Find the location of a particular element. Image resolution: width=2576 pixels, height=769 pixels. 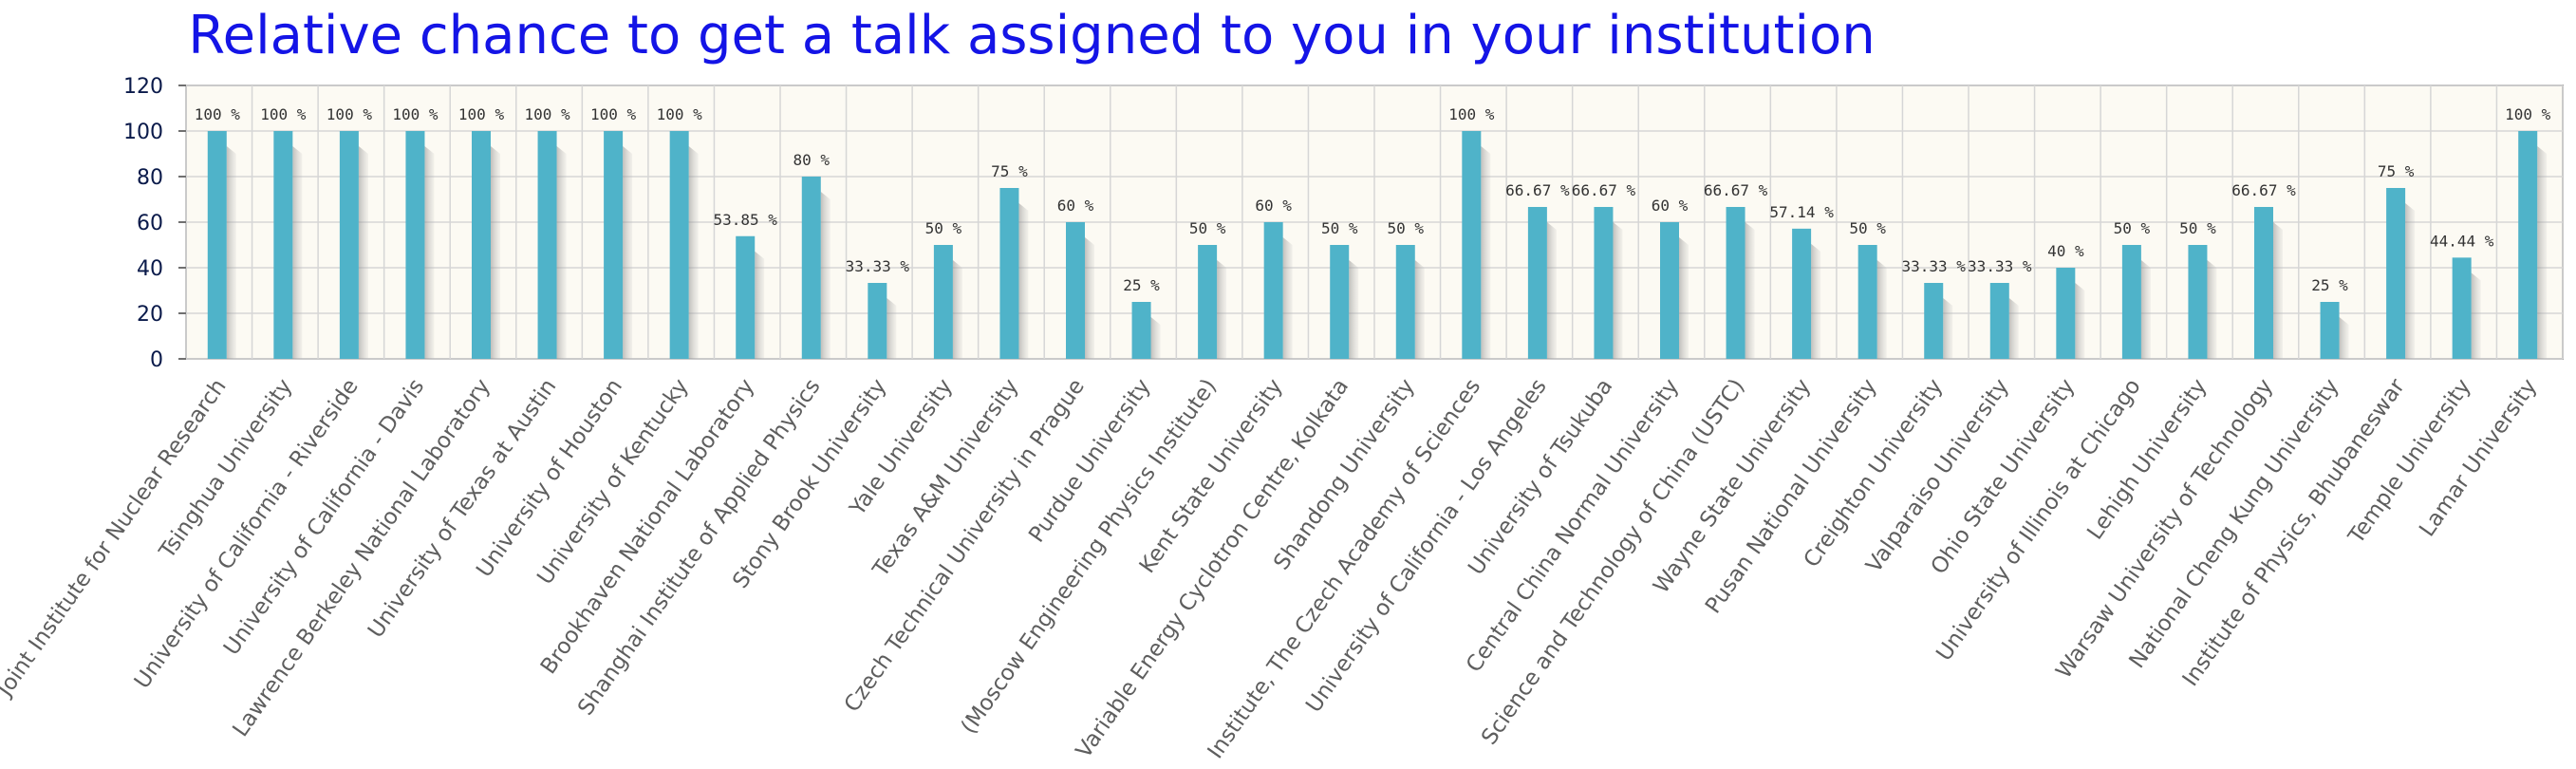

data-label: 40 % is located at coordinates (2065, 251).